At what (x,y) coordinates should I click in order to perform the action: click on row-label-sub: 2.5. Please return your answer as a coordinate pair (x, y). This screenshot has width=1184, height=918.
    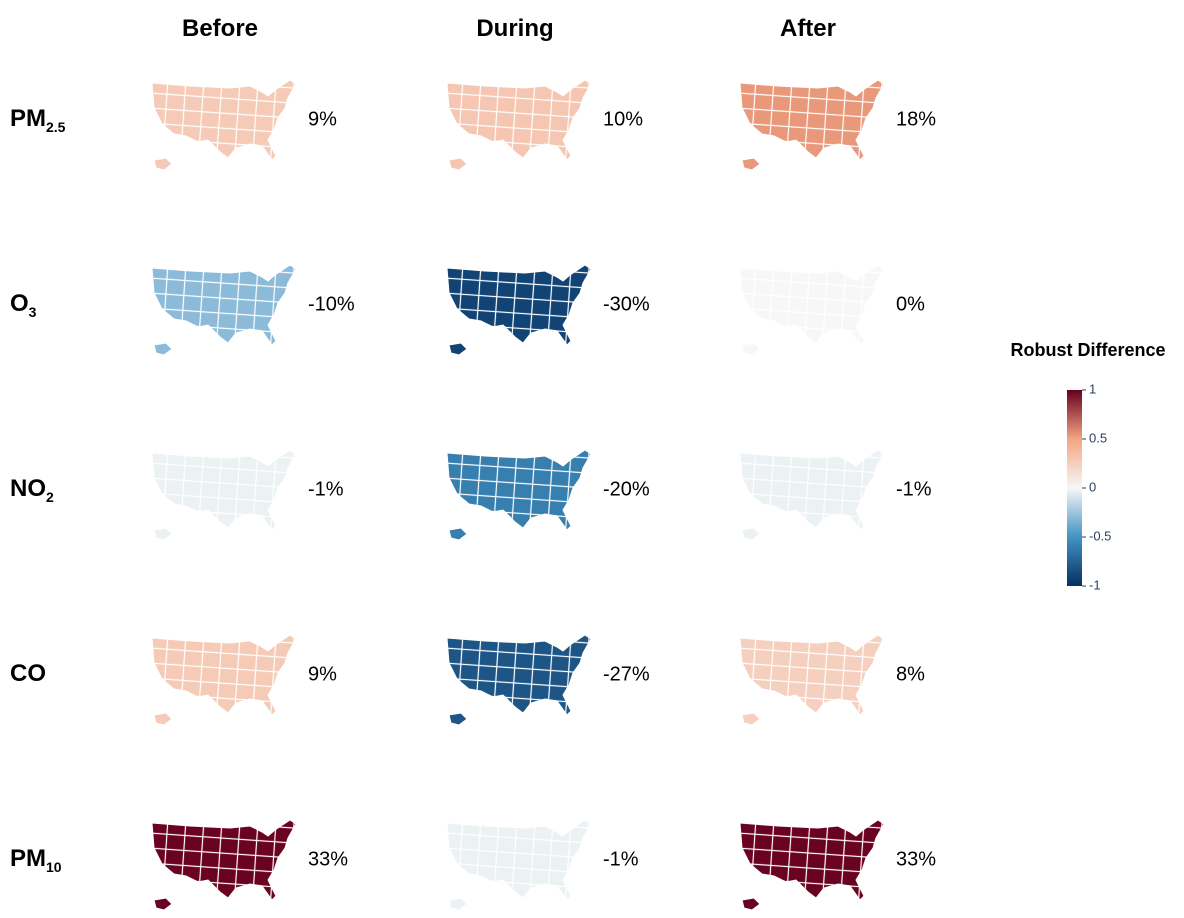
    Looking at the image, I should click on (56, 127).